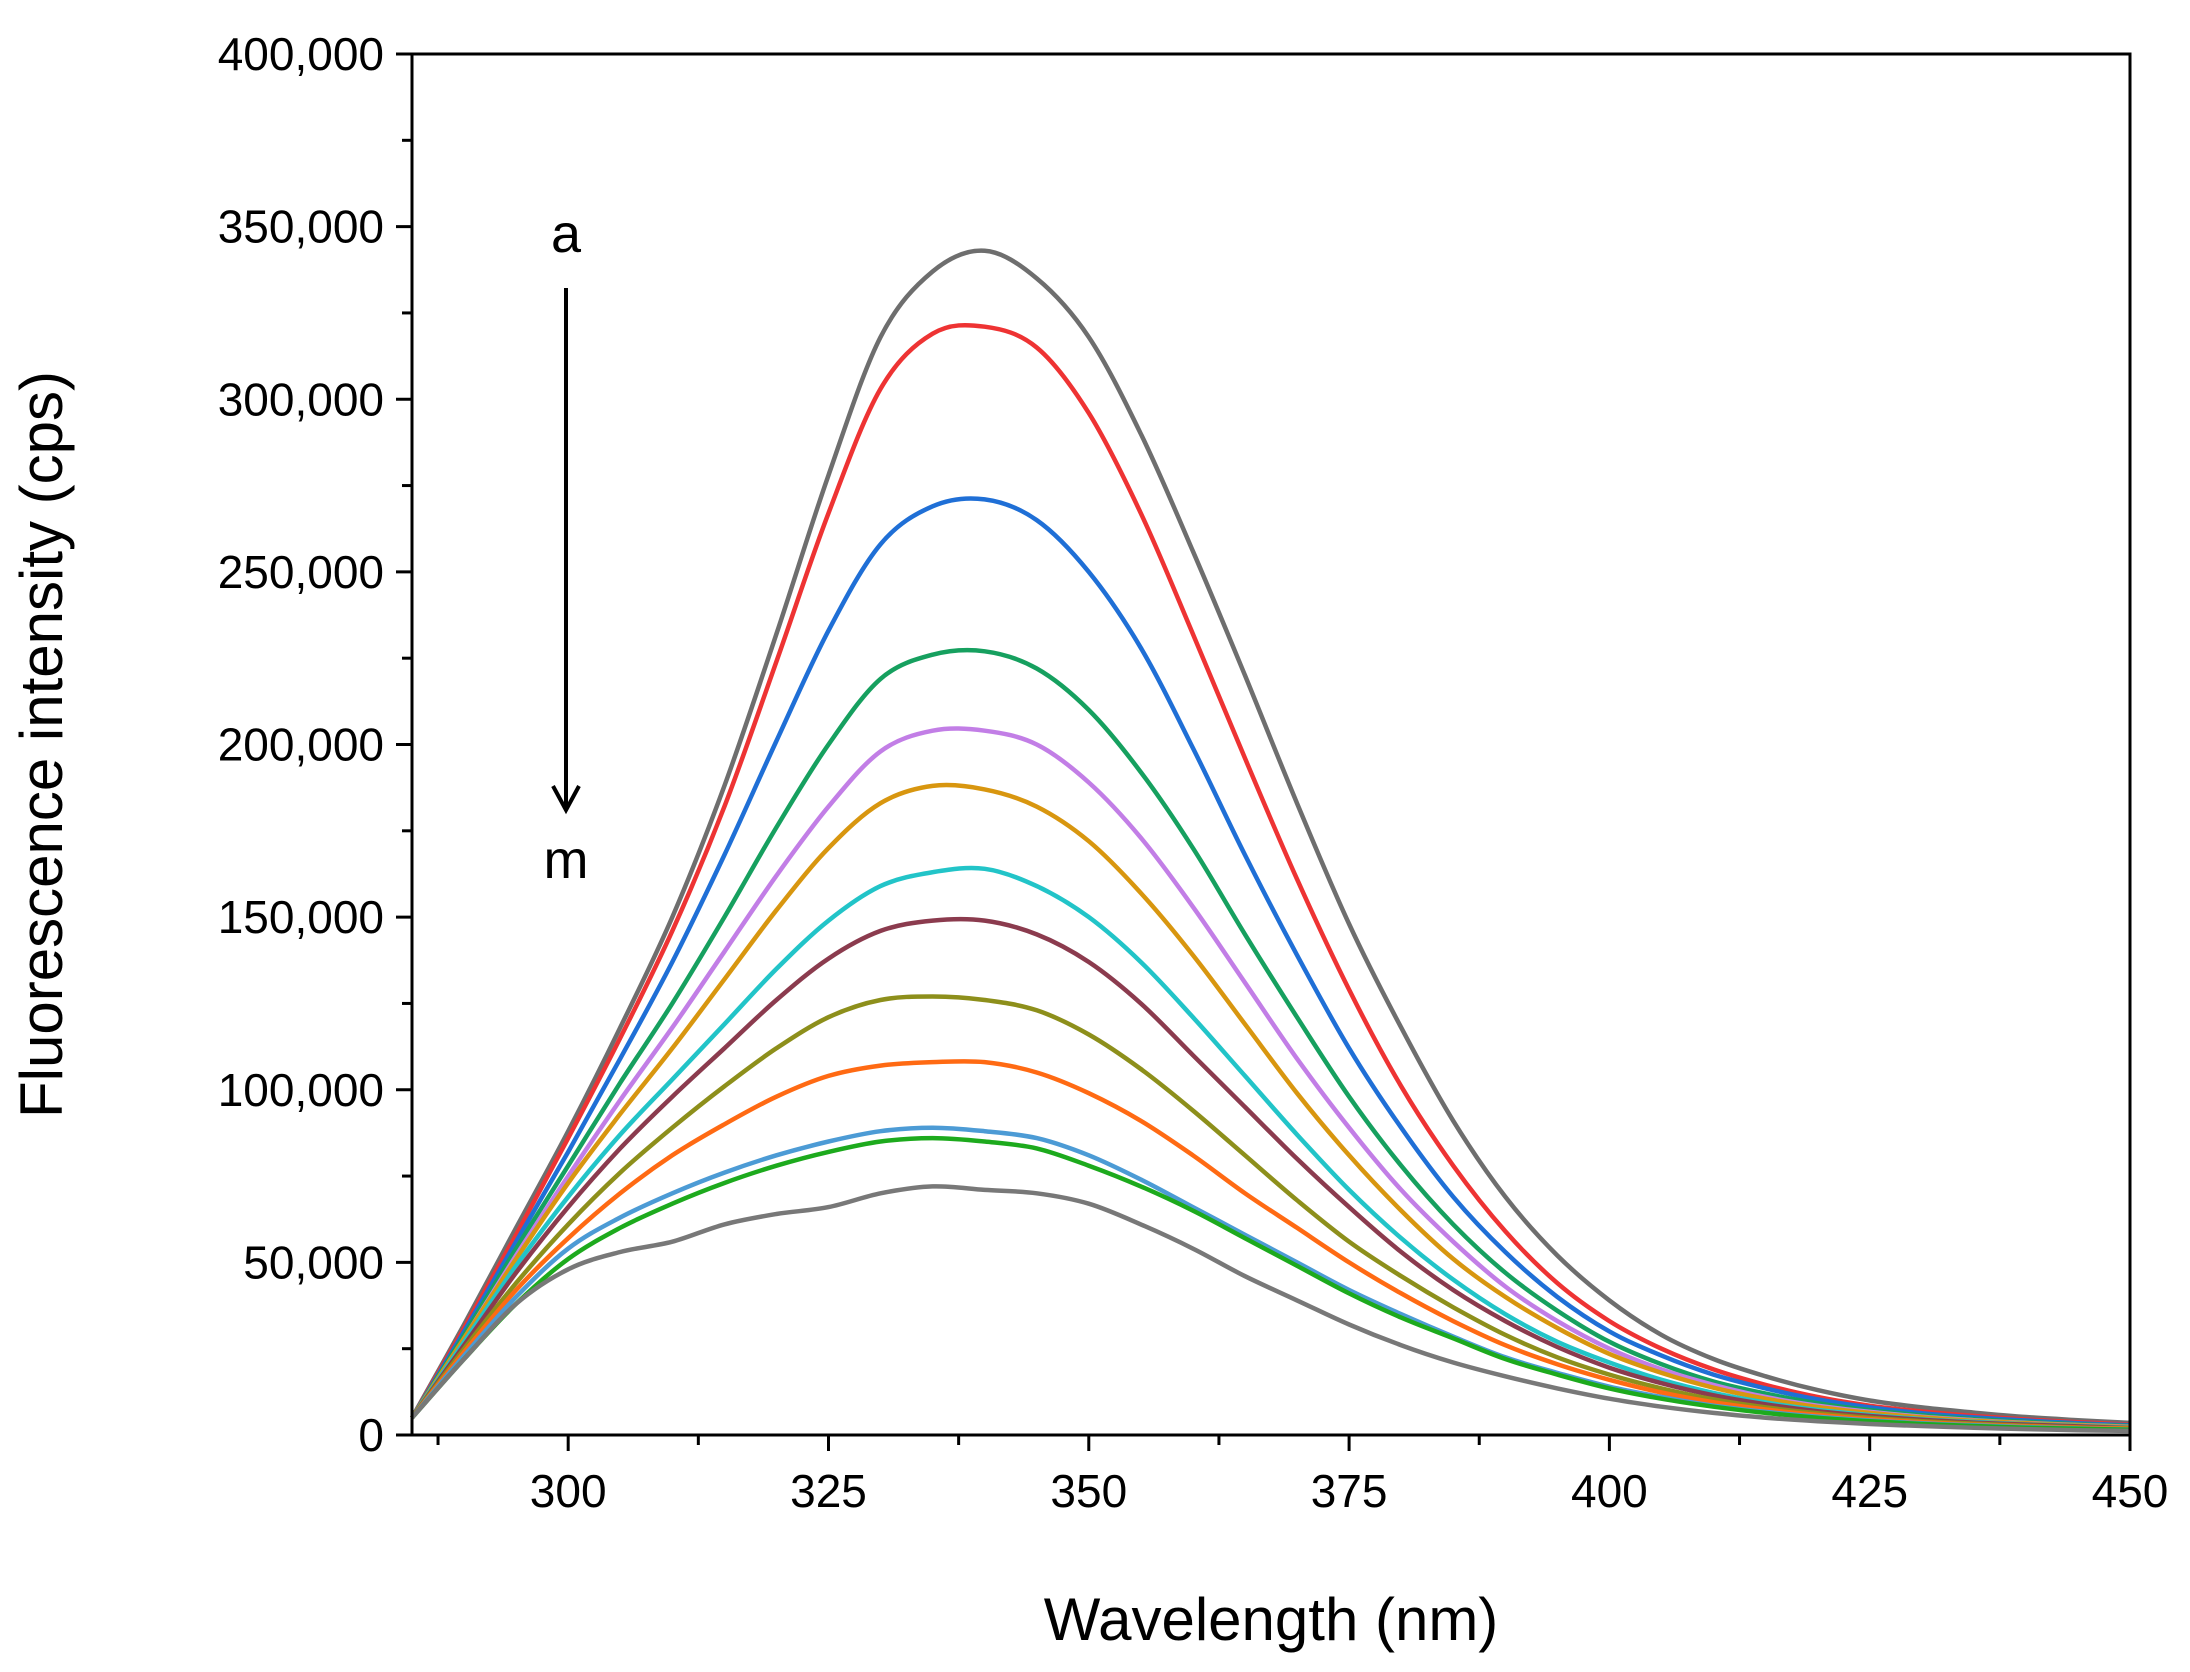  I want to click on series-line-k, so click(1270, 1278).